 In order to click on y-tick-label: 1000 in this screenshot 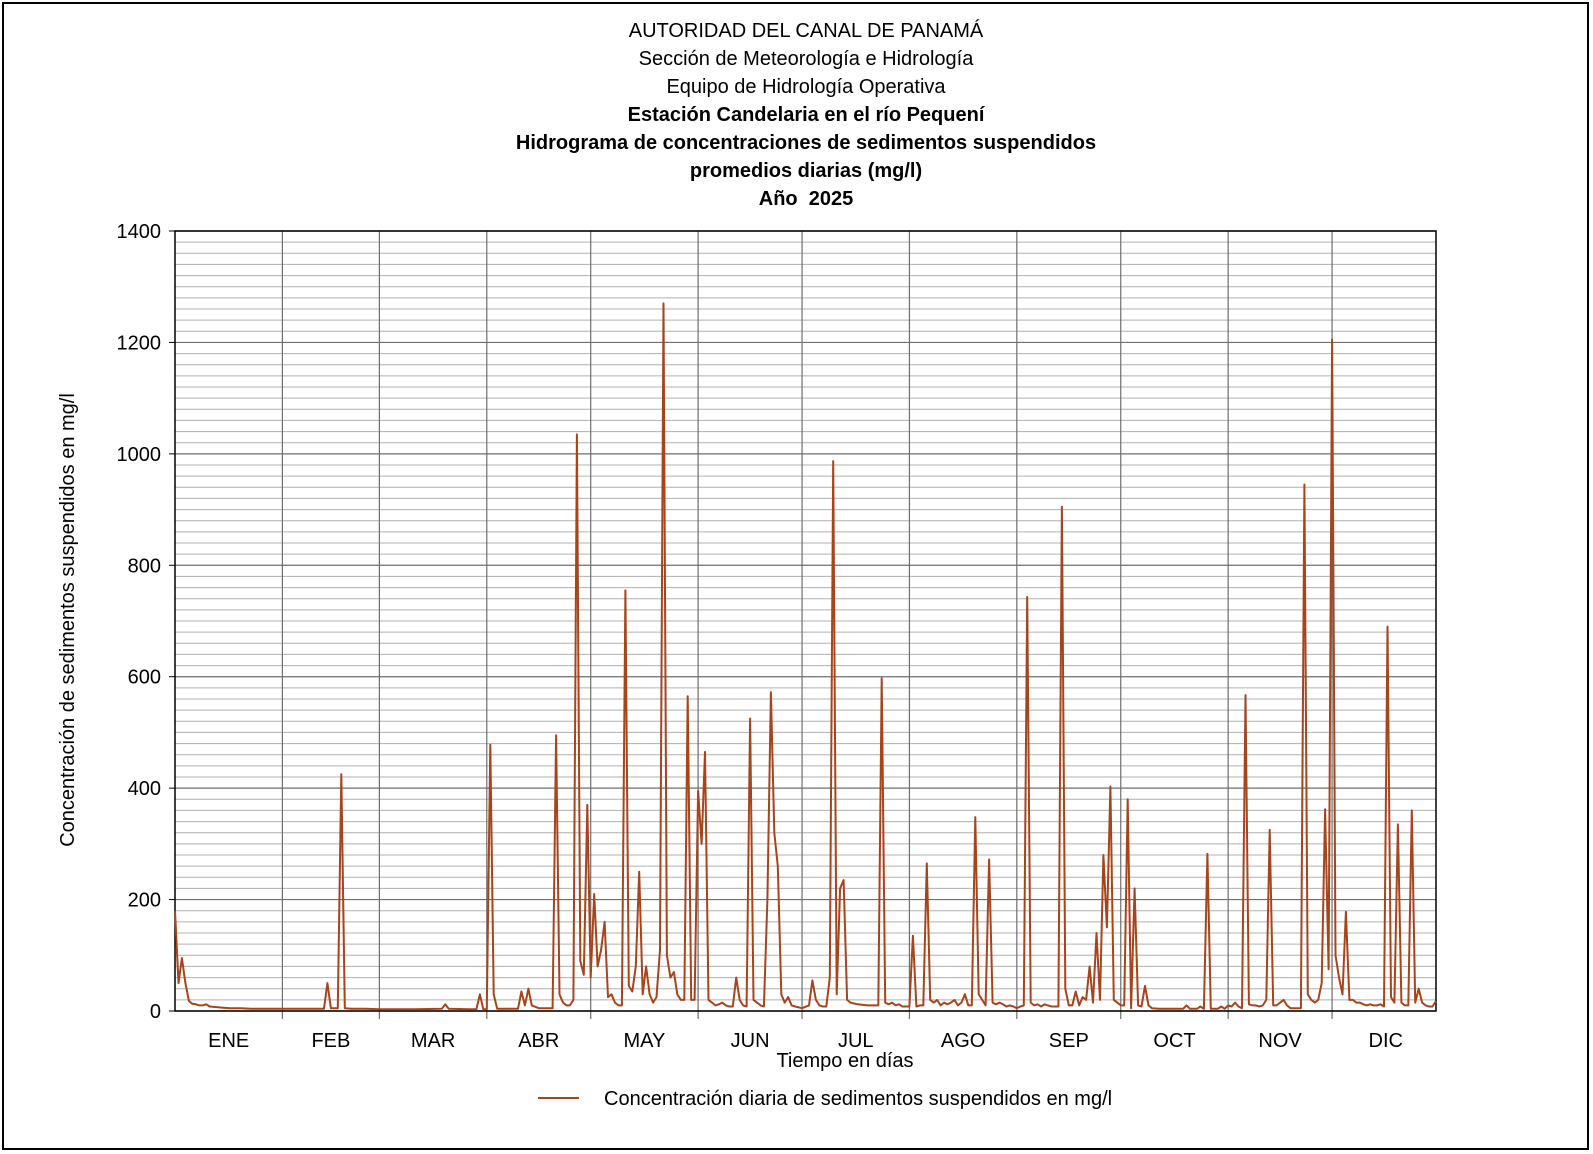, I will do `click(139, 455)`.